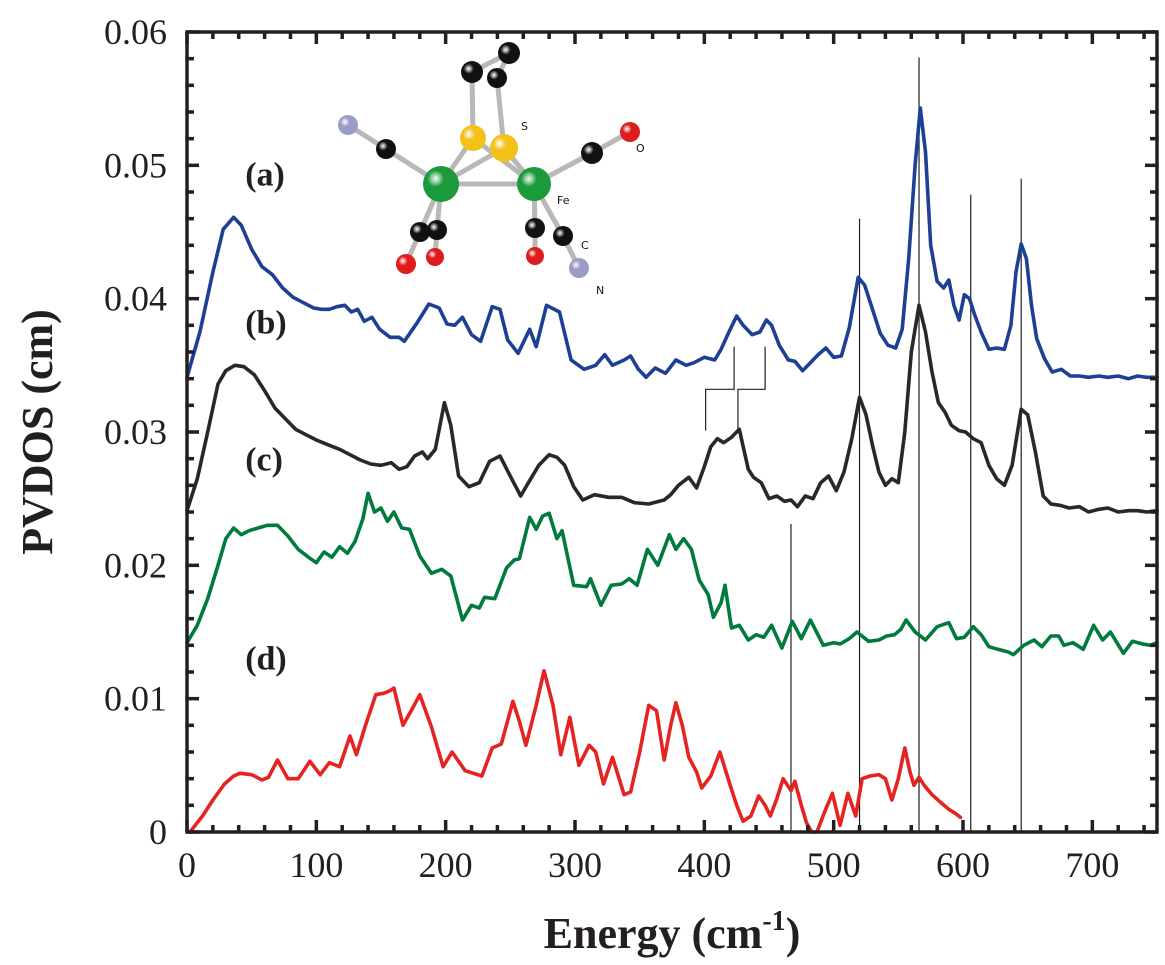 This screenshot has width=1165, height=965. I want to click on x-tick-label: 600, so click(963, 865).